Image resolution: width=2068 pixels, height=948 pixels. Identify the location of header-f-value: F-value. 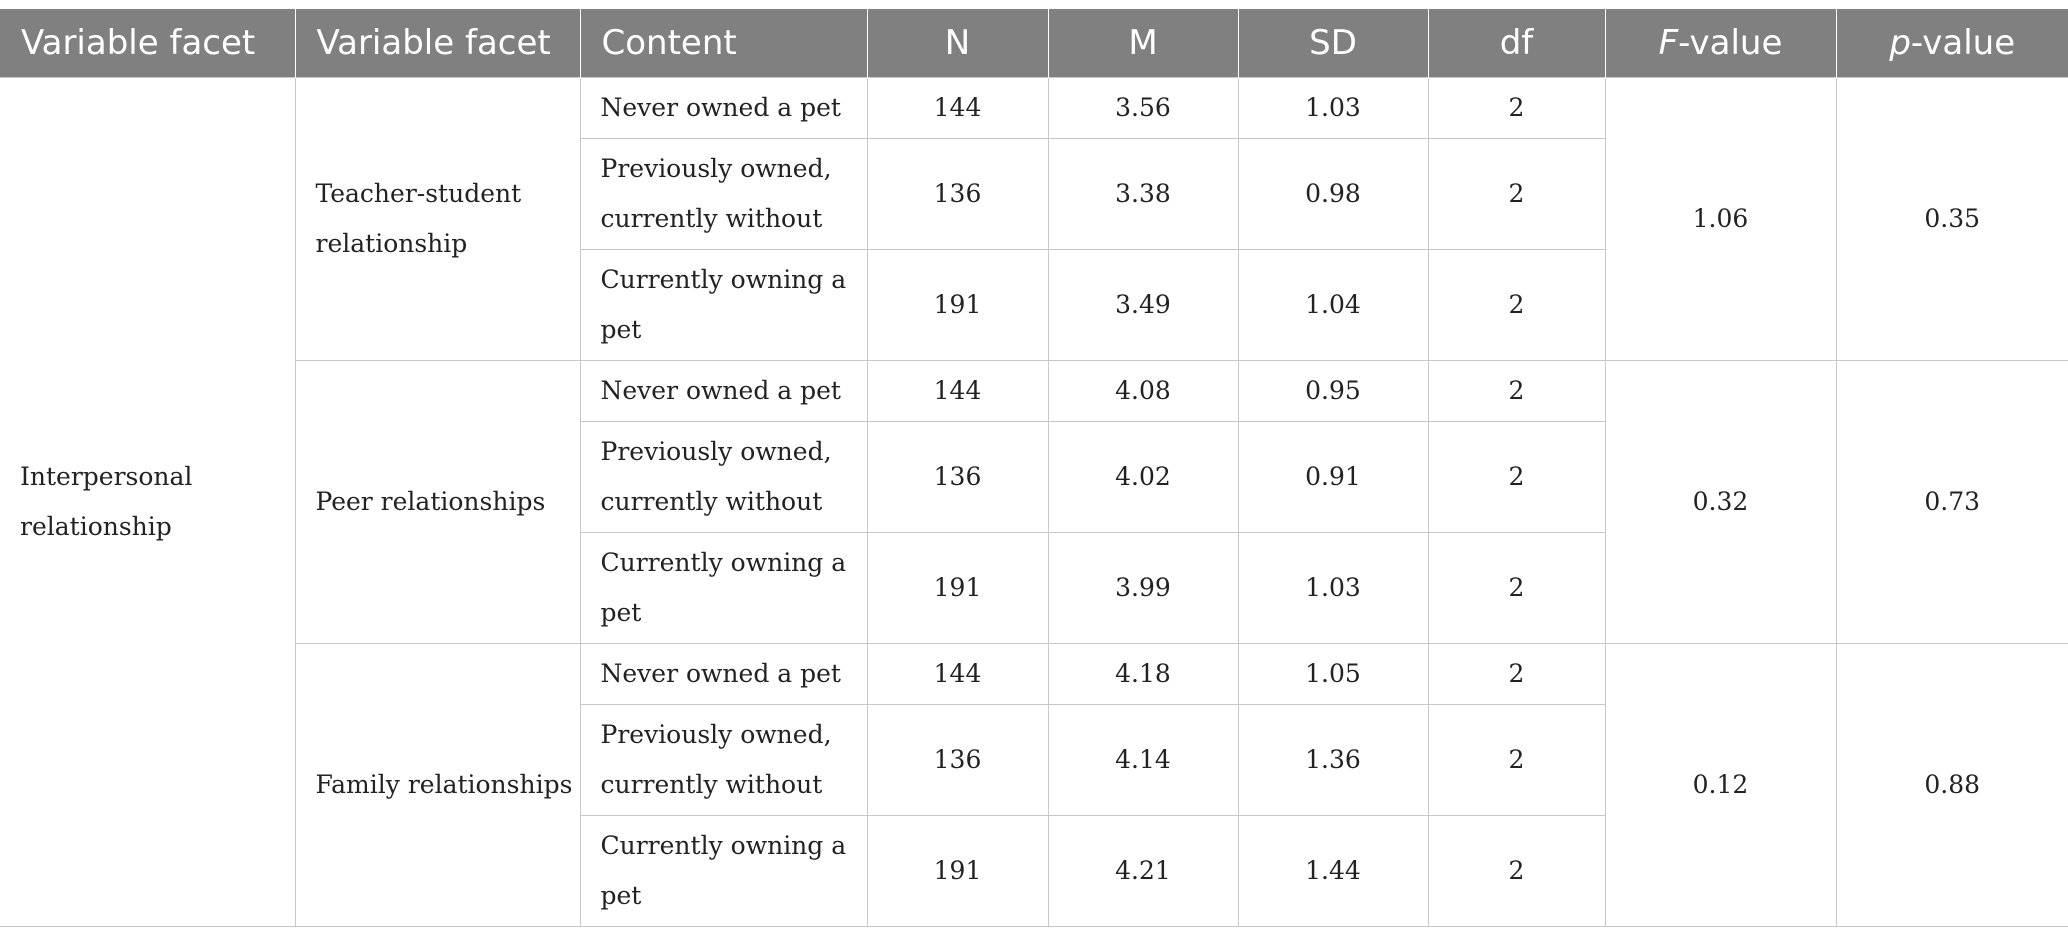
(1721, 43).